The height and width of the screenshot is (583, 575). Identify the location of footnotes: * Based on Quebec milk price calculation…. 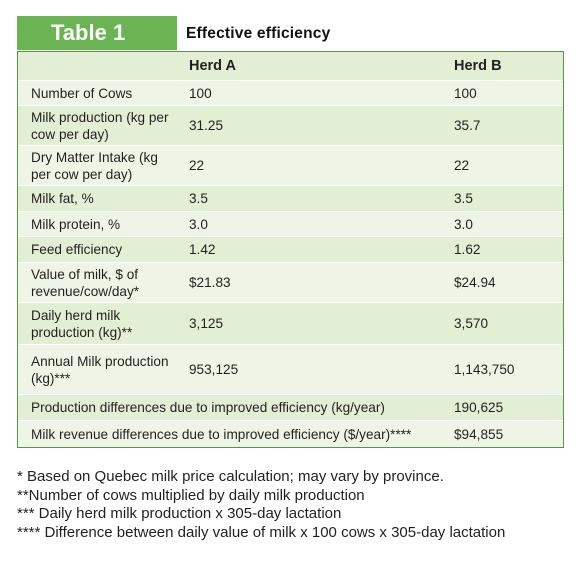
(292, 505).